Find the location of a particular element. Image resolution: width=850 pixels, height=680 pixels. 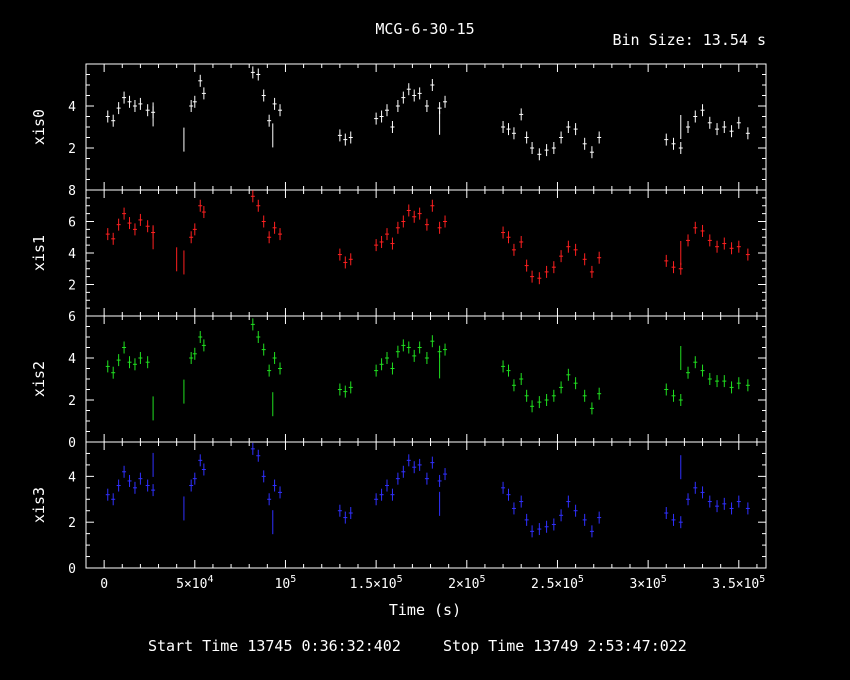

chart-title: MCG-6-30-15 is located at coordinates (424, 29).